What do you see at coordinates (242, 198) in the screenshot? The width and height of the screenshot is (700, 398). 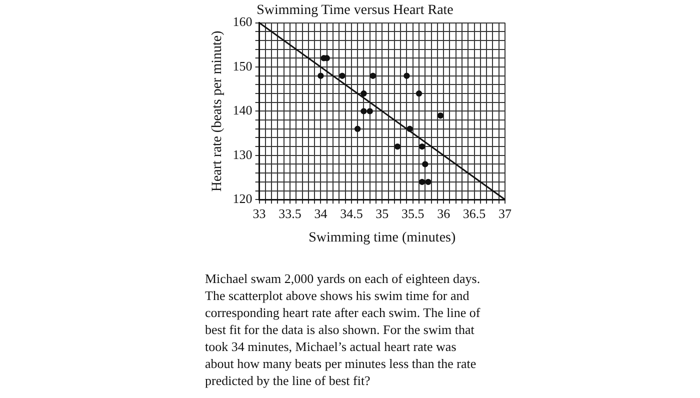 I see `y-tick-label: 120` at bounding box center [242, 198].